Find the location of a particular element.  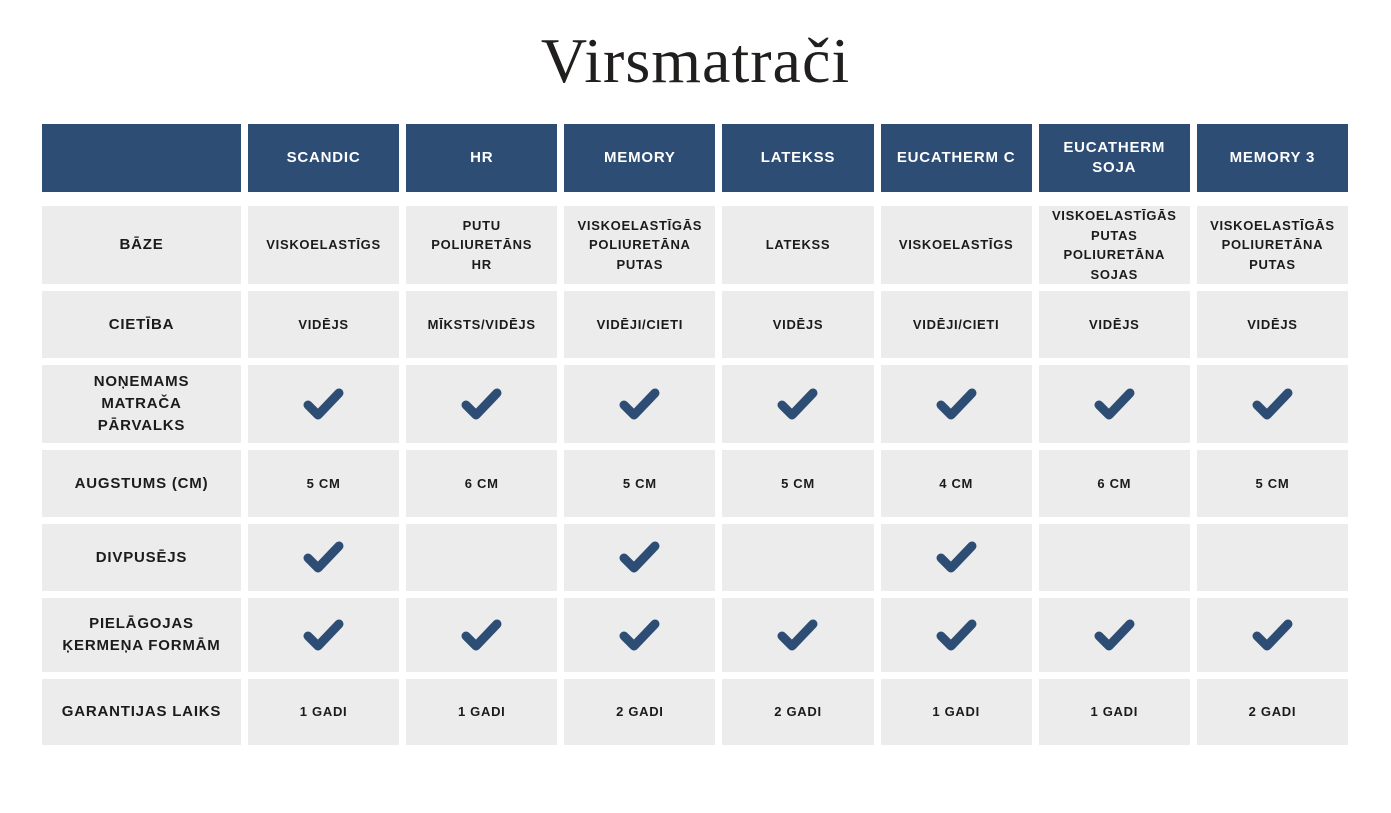

table-cell-no-emams-matra-a-p-rvalks-hr is located at coordinates (482, 404).